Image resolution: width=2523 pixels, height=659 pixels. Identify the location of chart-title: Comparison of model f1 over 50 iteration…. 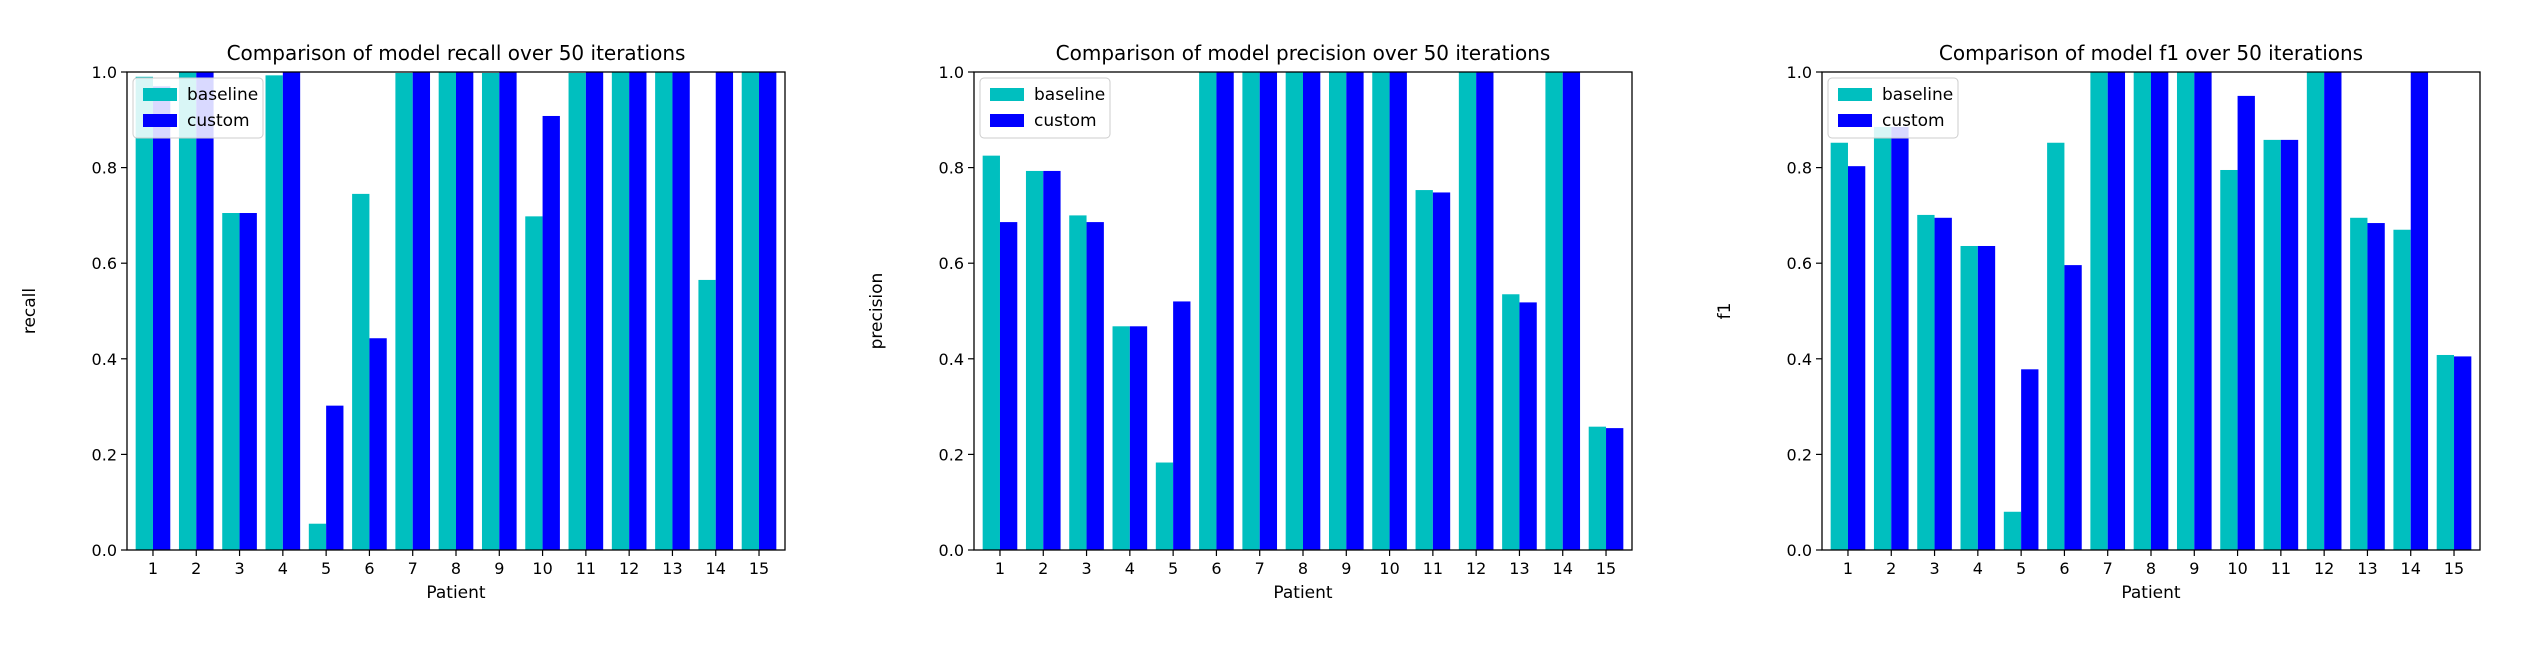
(2151, 53).